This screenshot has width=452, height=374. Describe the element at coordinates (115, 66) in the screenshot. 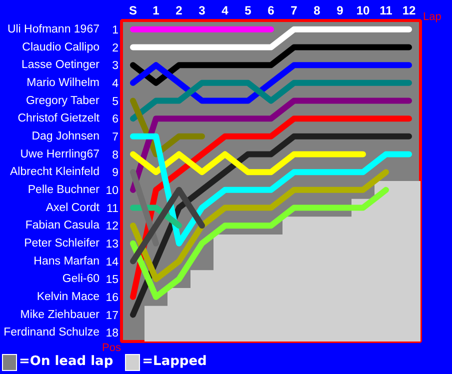

I see `y-tick-label: 3` at that location.